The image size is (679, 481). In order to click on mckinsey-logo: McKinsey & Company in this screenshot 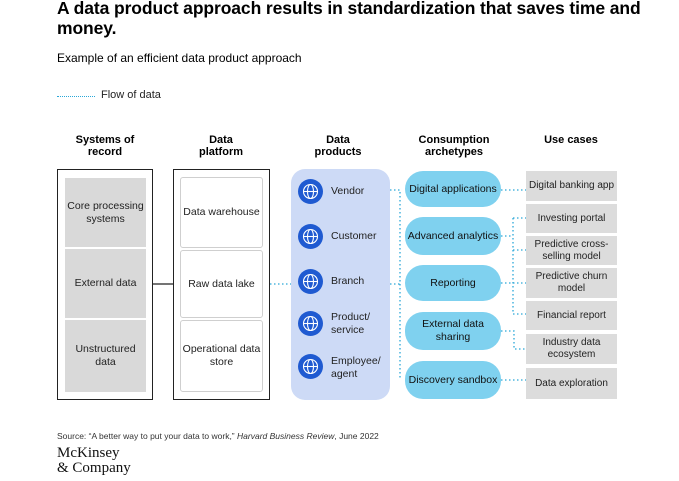, I will do `click(94, 460)`.